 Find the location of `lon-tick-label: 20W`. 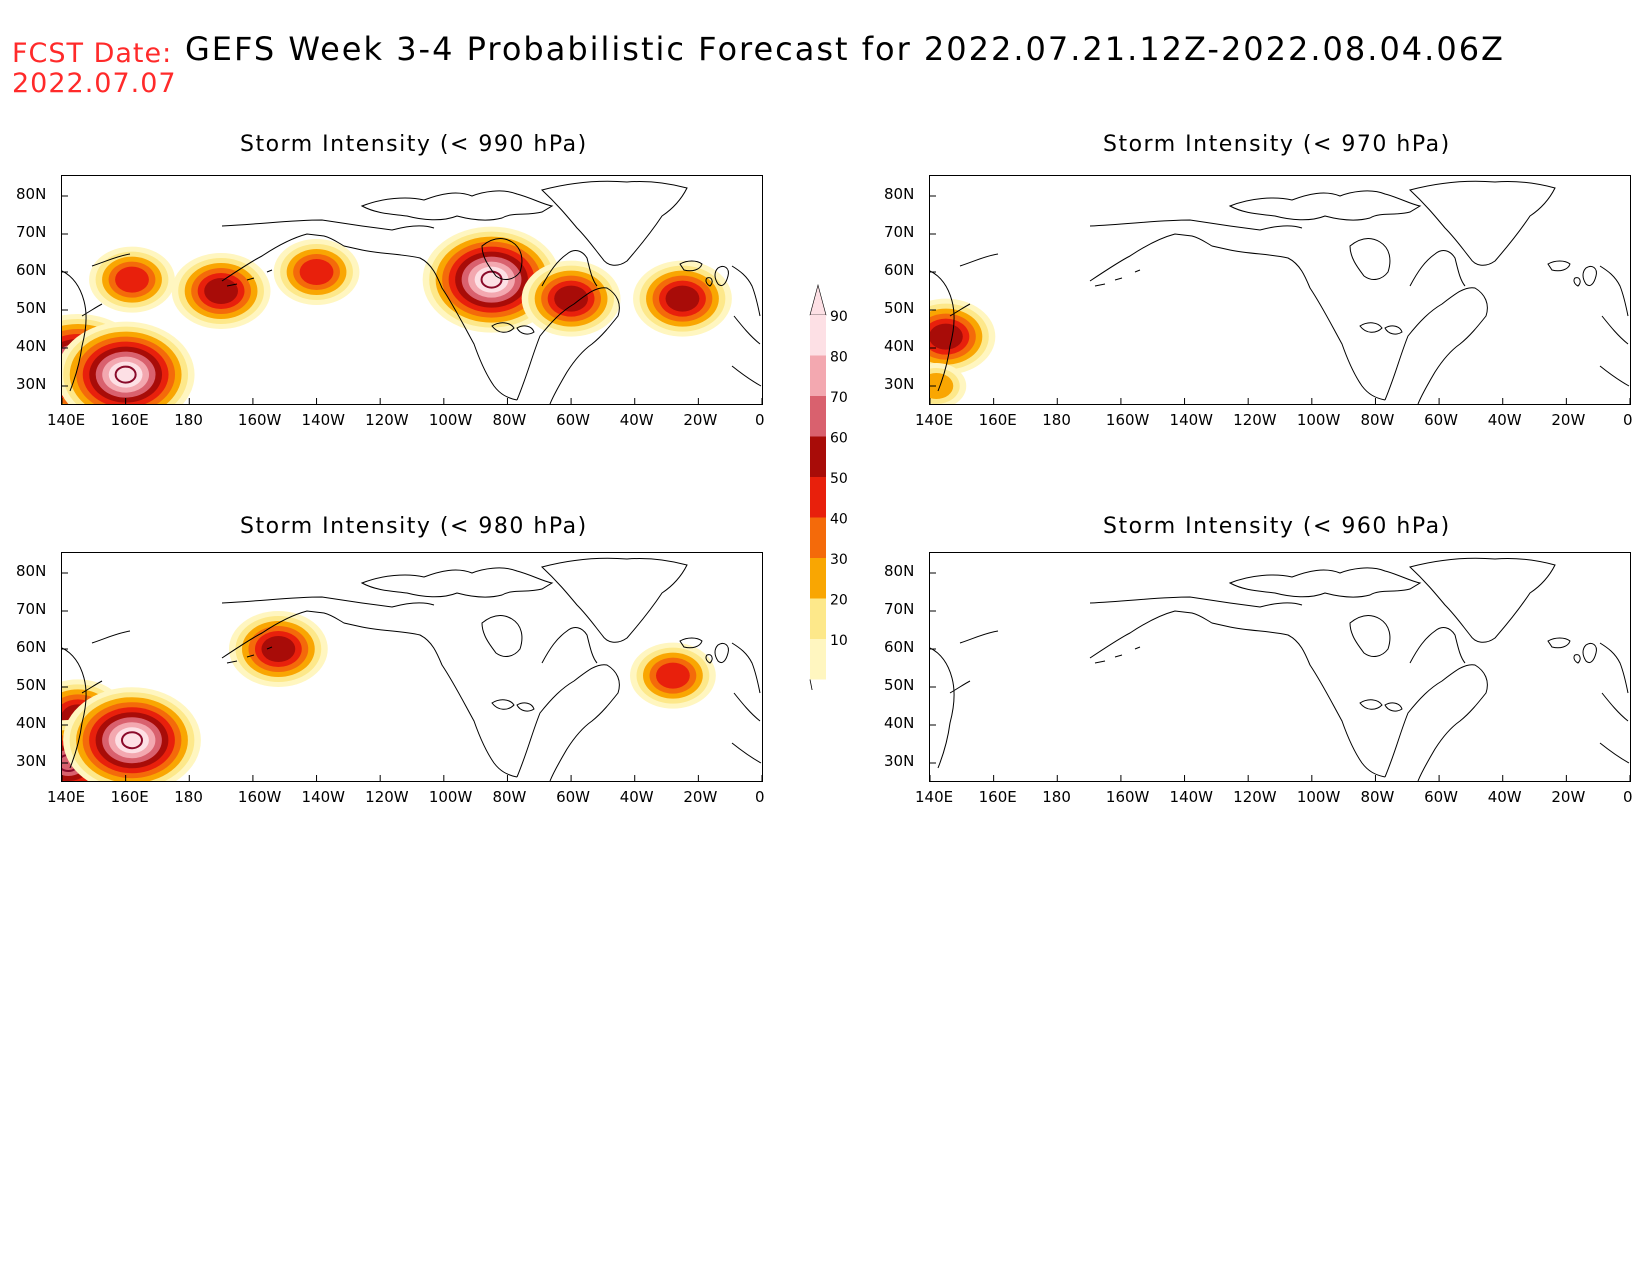

lon-tick-label: 20W is located at coordinates (700, 420).